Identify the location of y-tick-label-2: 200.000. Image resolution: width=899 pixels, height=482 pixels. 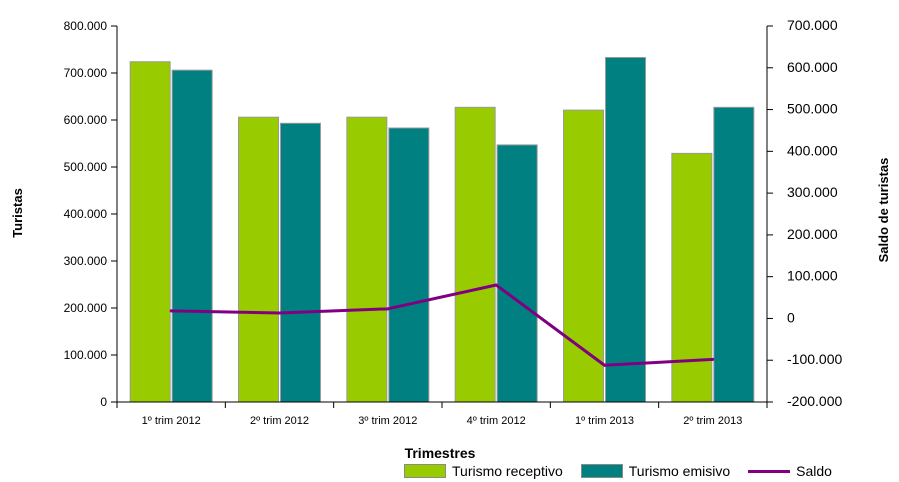
(86, 308).